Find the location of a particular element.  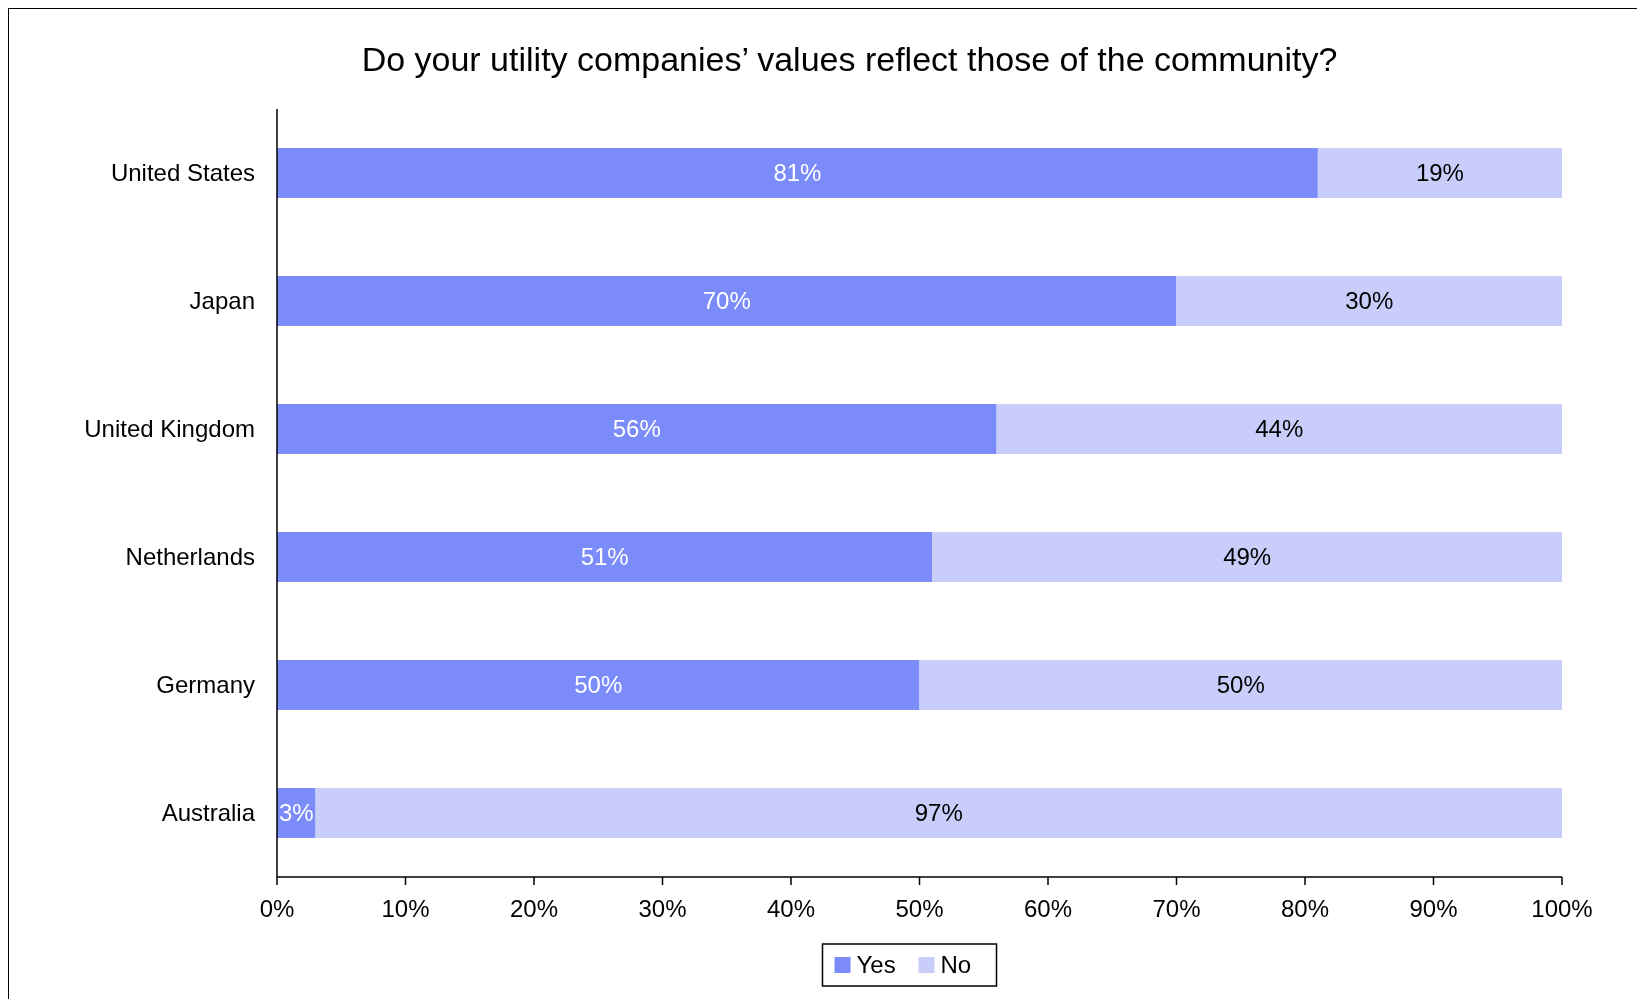

data-label: 97% is located at coordinates (938, 813).